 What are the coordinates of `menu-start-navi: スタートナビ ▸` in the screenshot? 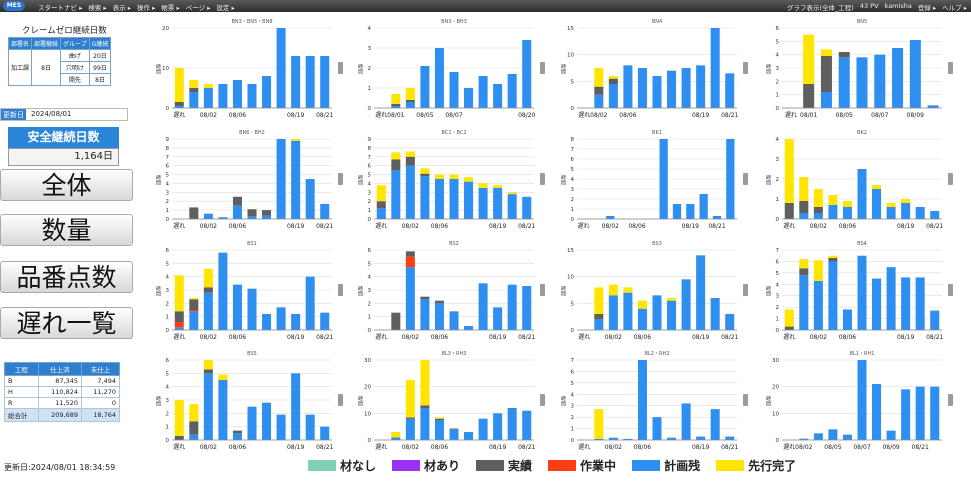 It's located at (60, 8).